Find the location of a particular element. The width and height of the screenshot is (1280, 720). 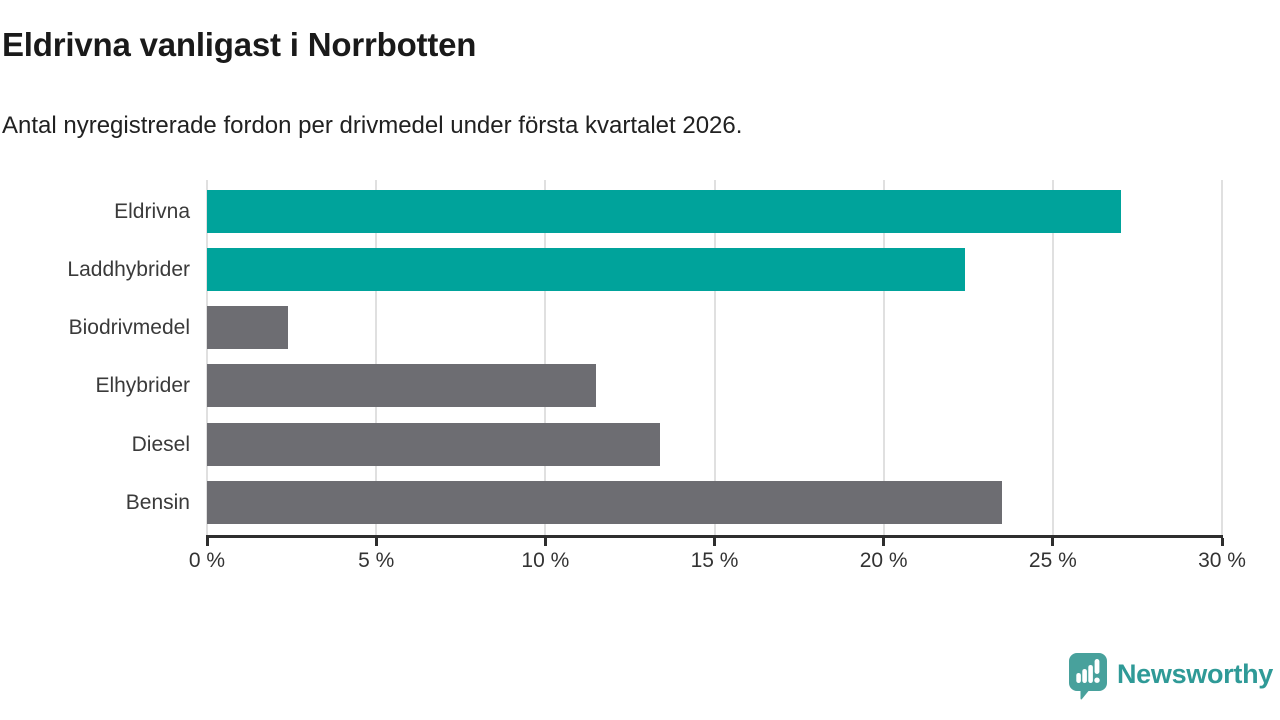

category-label: Elhybrider is located at coordinates (142, 386).